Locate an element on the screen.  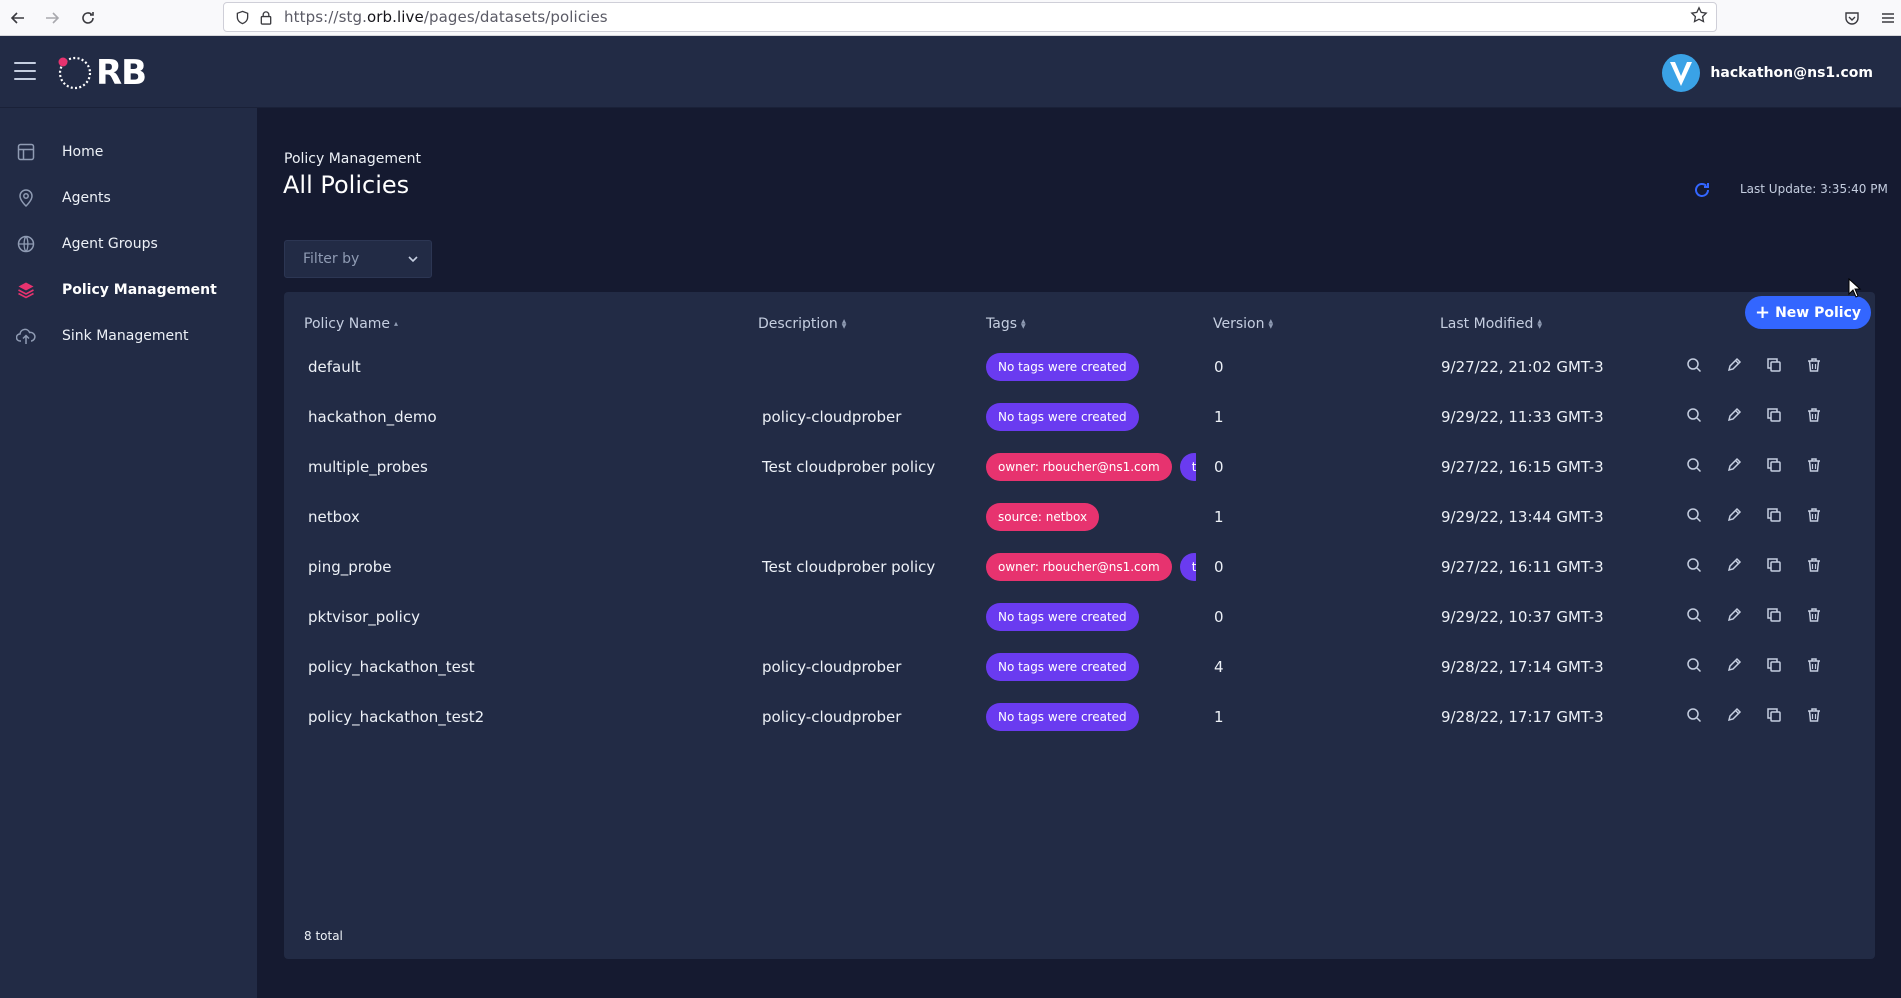
reload-button is located at coordinates (88, 18).